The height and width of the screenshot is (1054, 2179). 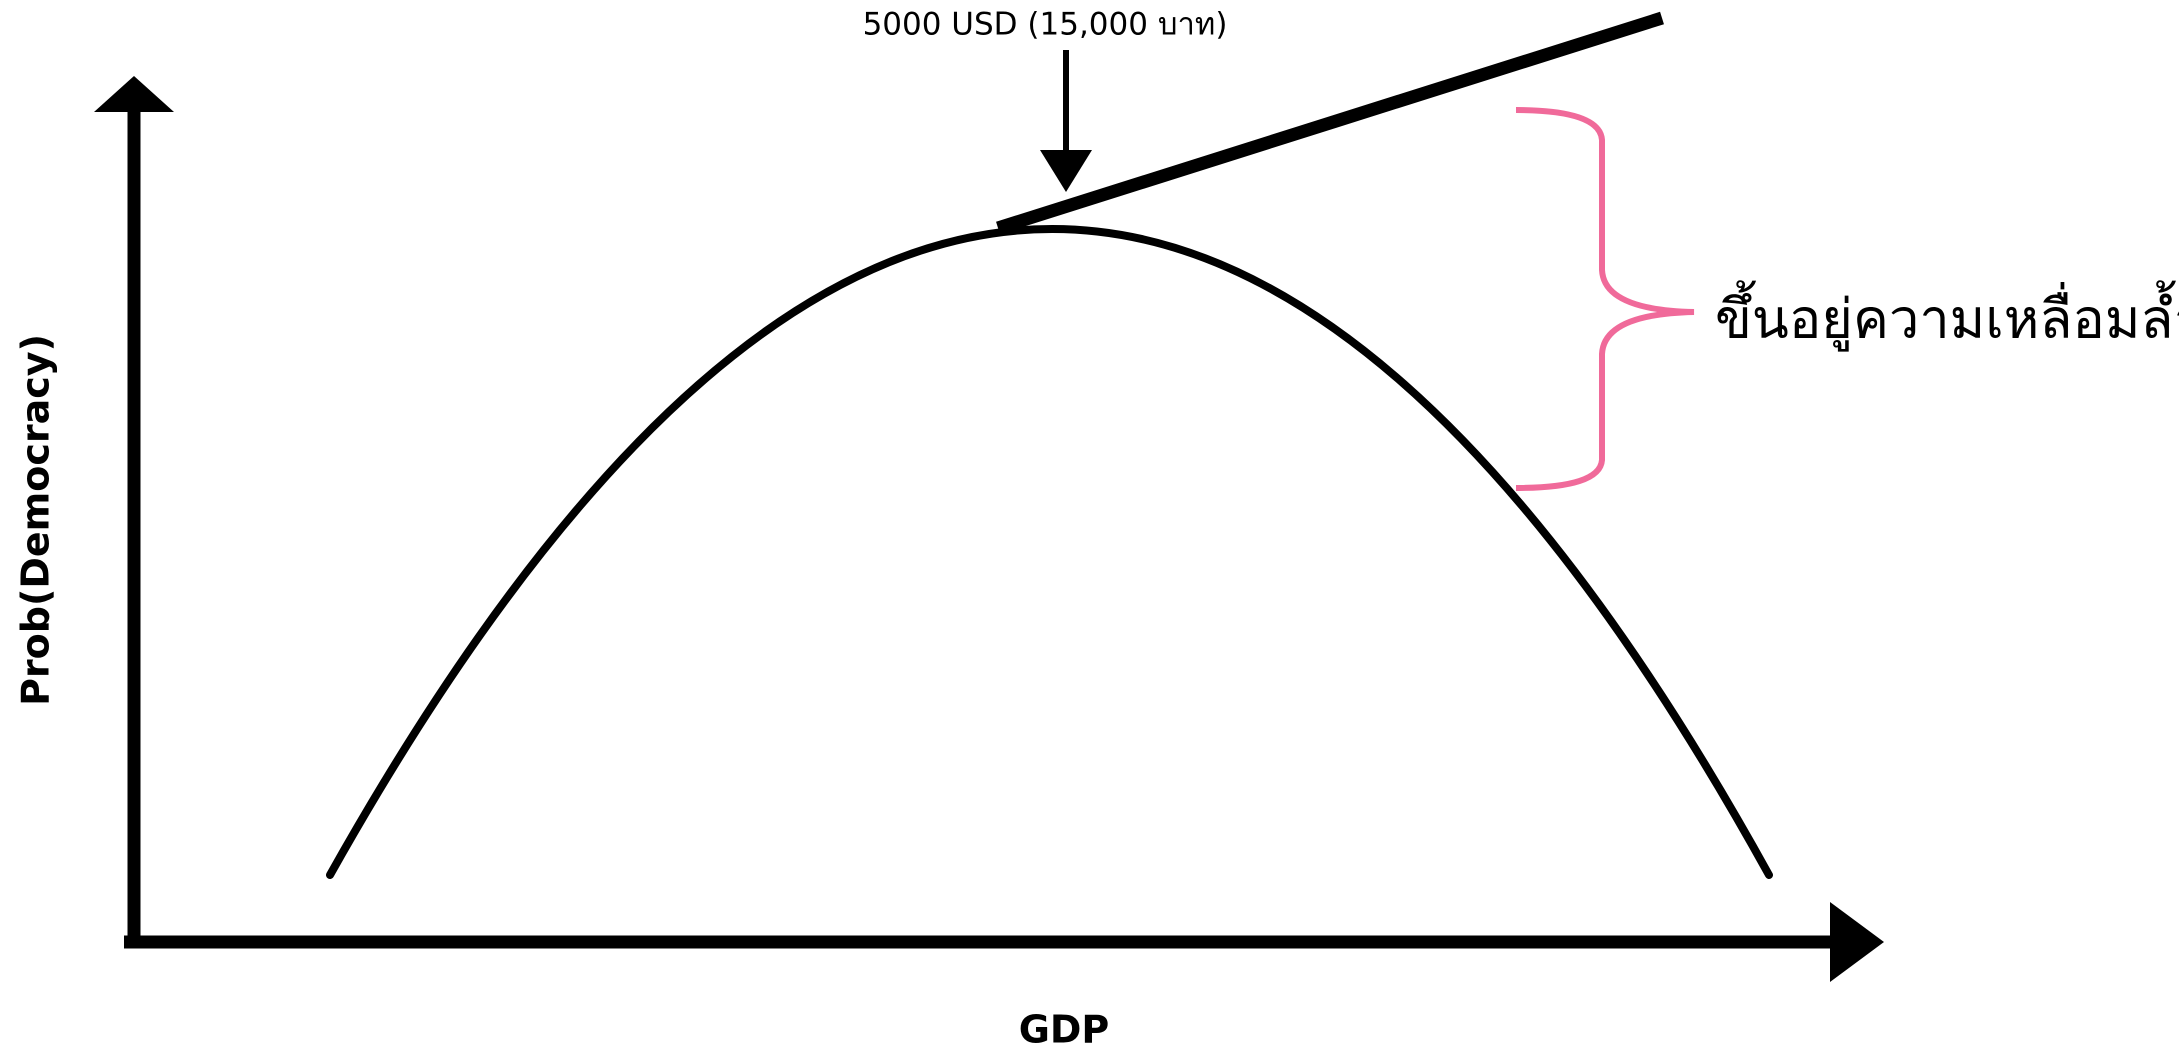 I want to click on y-axis-arrow, so click(x=134, y=94).